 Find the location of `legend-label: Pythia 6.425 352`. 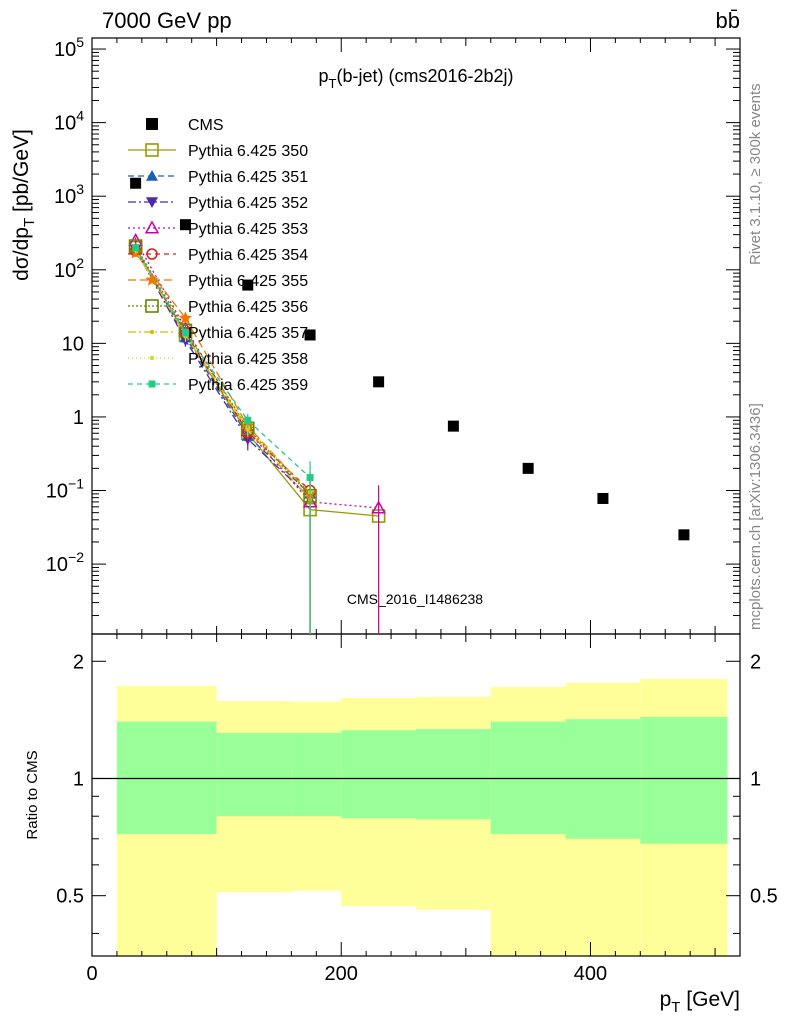

legend-label: Pythia 6.425 352 is located at coordinates (248, 203).